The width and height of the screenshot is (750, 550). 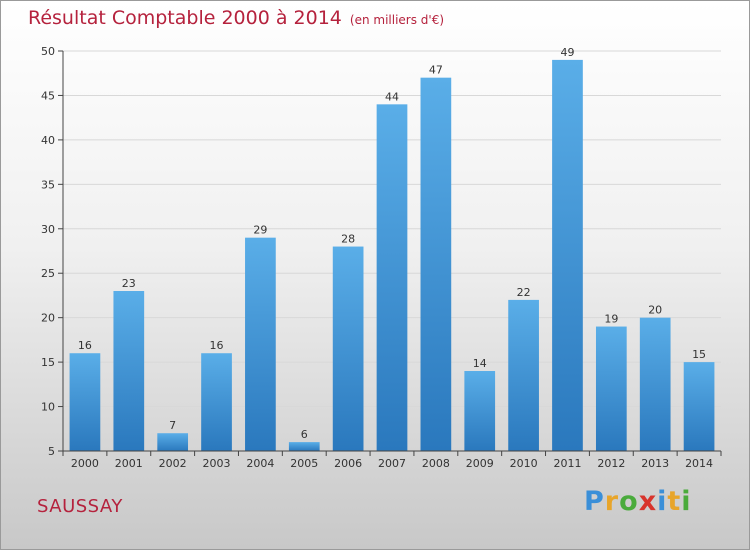 I want to click on bar-value-label: 7, so click(x=172, y=425).